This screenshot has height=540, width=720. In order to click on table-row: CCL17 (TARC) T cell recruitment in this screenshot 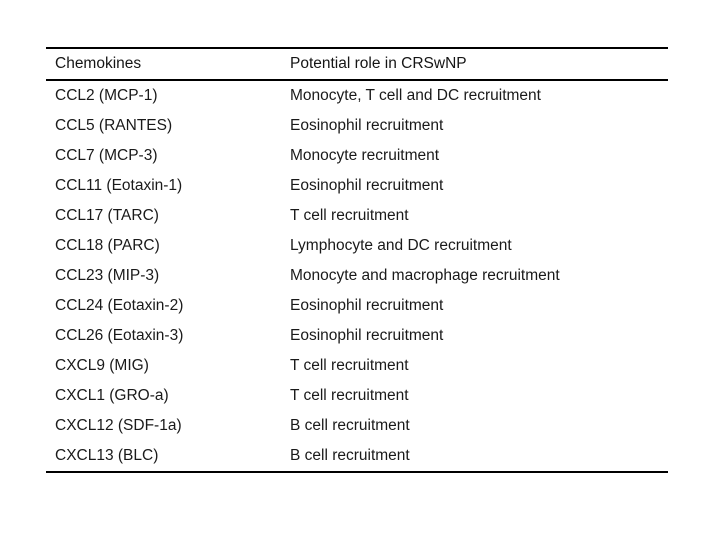, I will do `click(357, 216)`.